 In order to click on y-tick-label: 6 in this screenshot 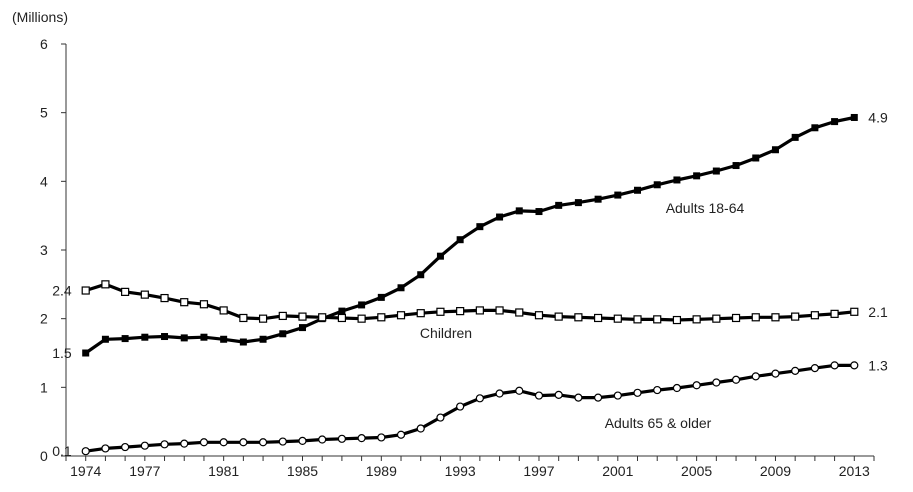, I will do `click(44, 44)`.